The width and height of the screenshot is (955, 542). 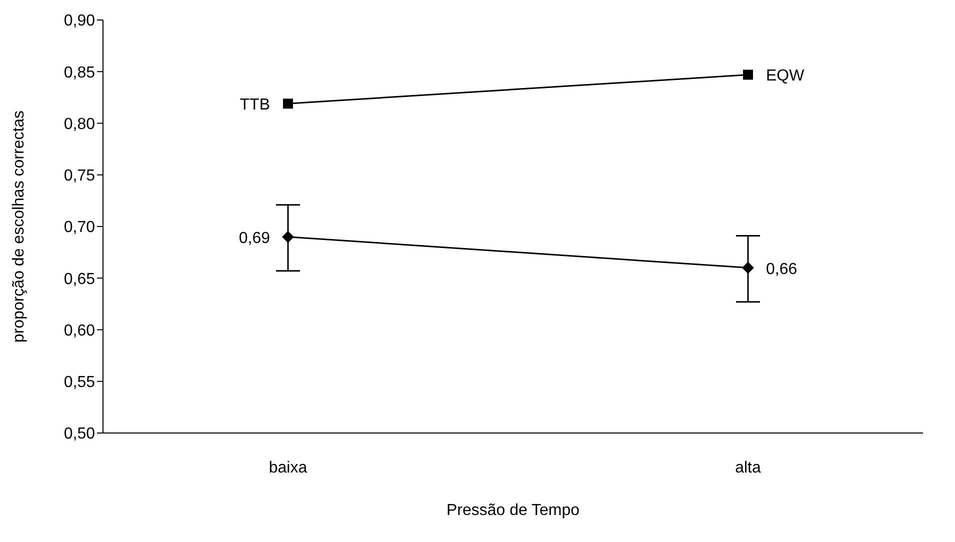 What do you see at coordinates (255, 105) in the screenshot?
I see `annotation: TTB` at bounding box center [255, 105].